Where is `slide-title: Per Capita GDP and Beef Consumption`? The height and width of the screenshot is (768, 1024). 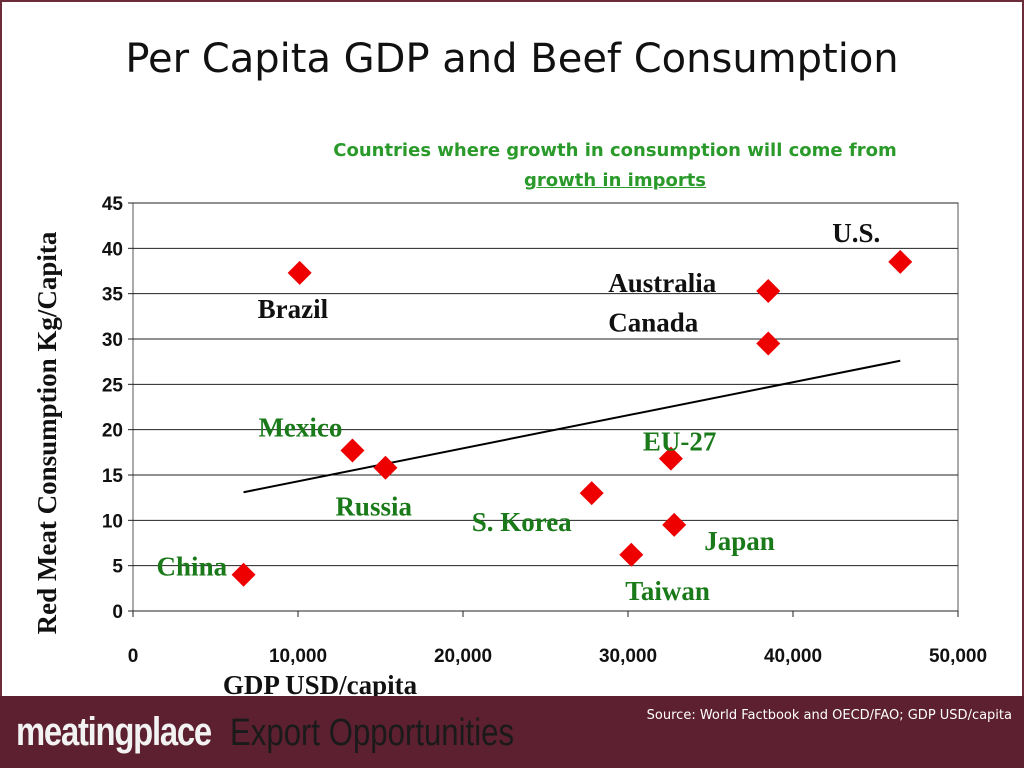
slide-title: Per Capita GDP and Beef Consumption is located at coordinates (512, 59).